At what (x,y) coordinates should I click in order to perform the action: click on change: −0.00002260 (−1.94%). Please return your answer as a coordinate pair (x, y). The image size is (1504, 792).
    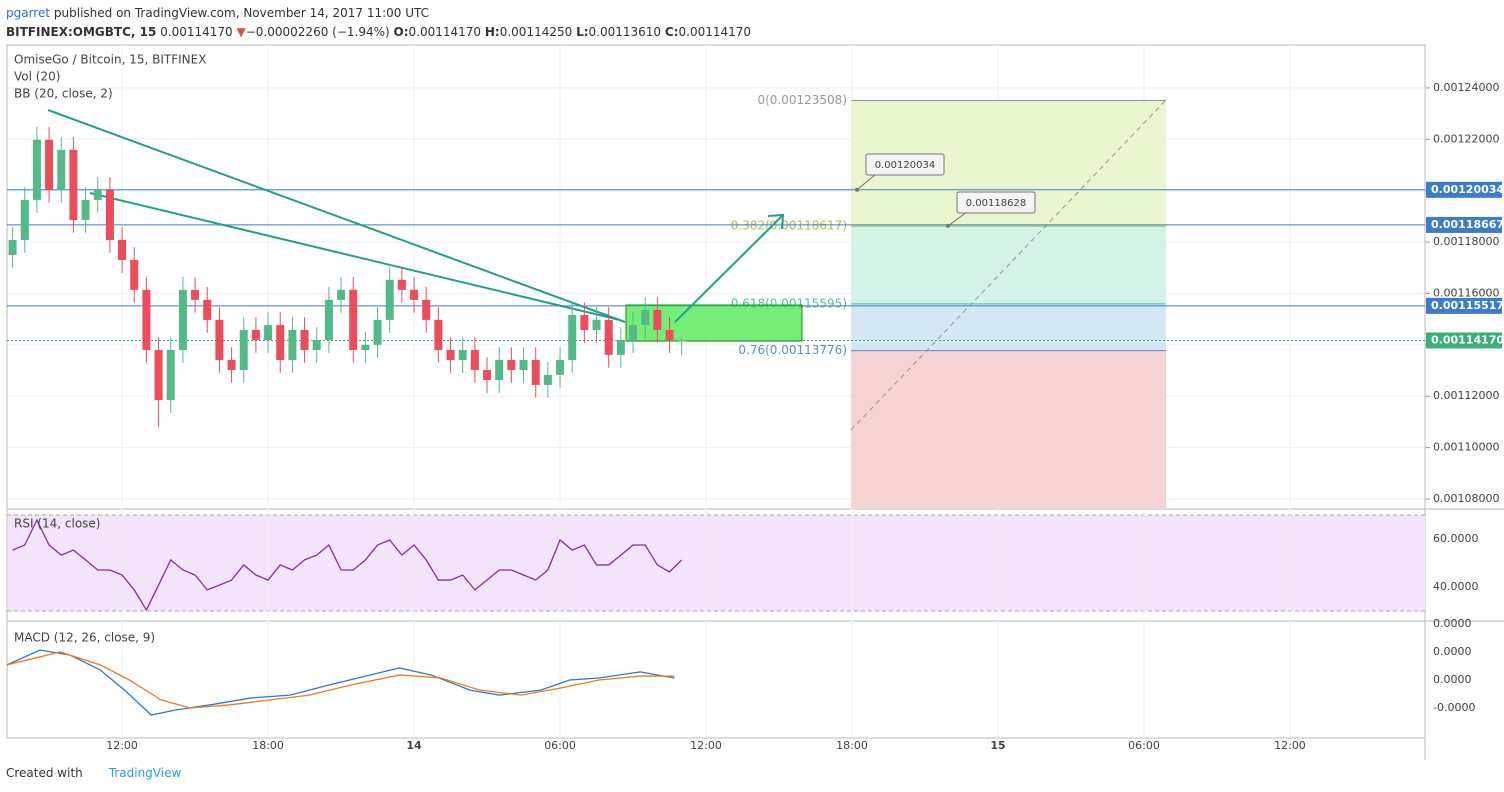
    Looking at the image, I should click on (317, 32).